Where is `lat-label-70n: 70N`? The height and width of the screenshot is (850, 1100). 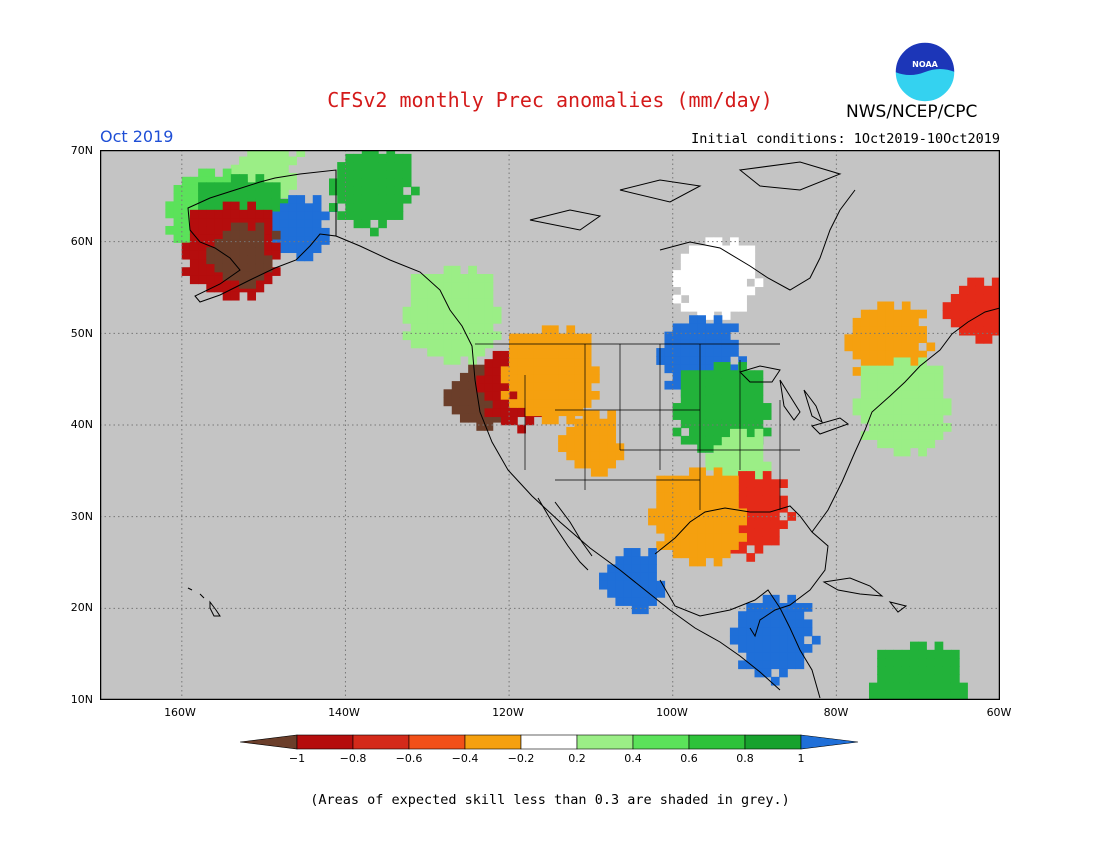
lat-label-70n: 70N is located at coordinates (81, 150).